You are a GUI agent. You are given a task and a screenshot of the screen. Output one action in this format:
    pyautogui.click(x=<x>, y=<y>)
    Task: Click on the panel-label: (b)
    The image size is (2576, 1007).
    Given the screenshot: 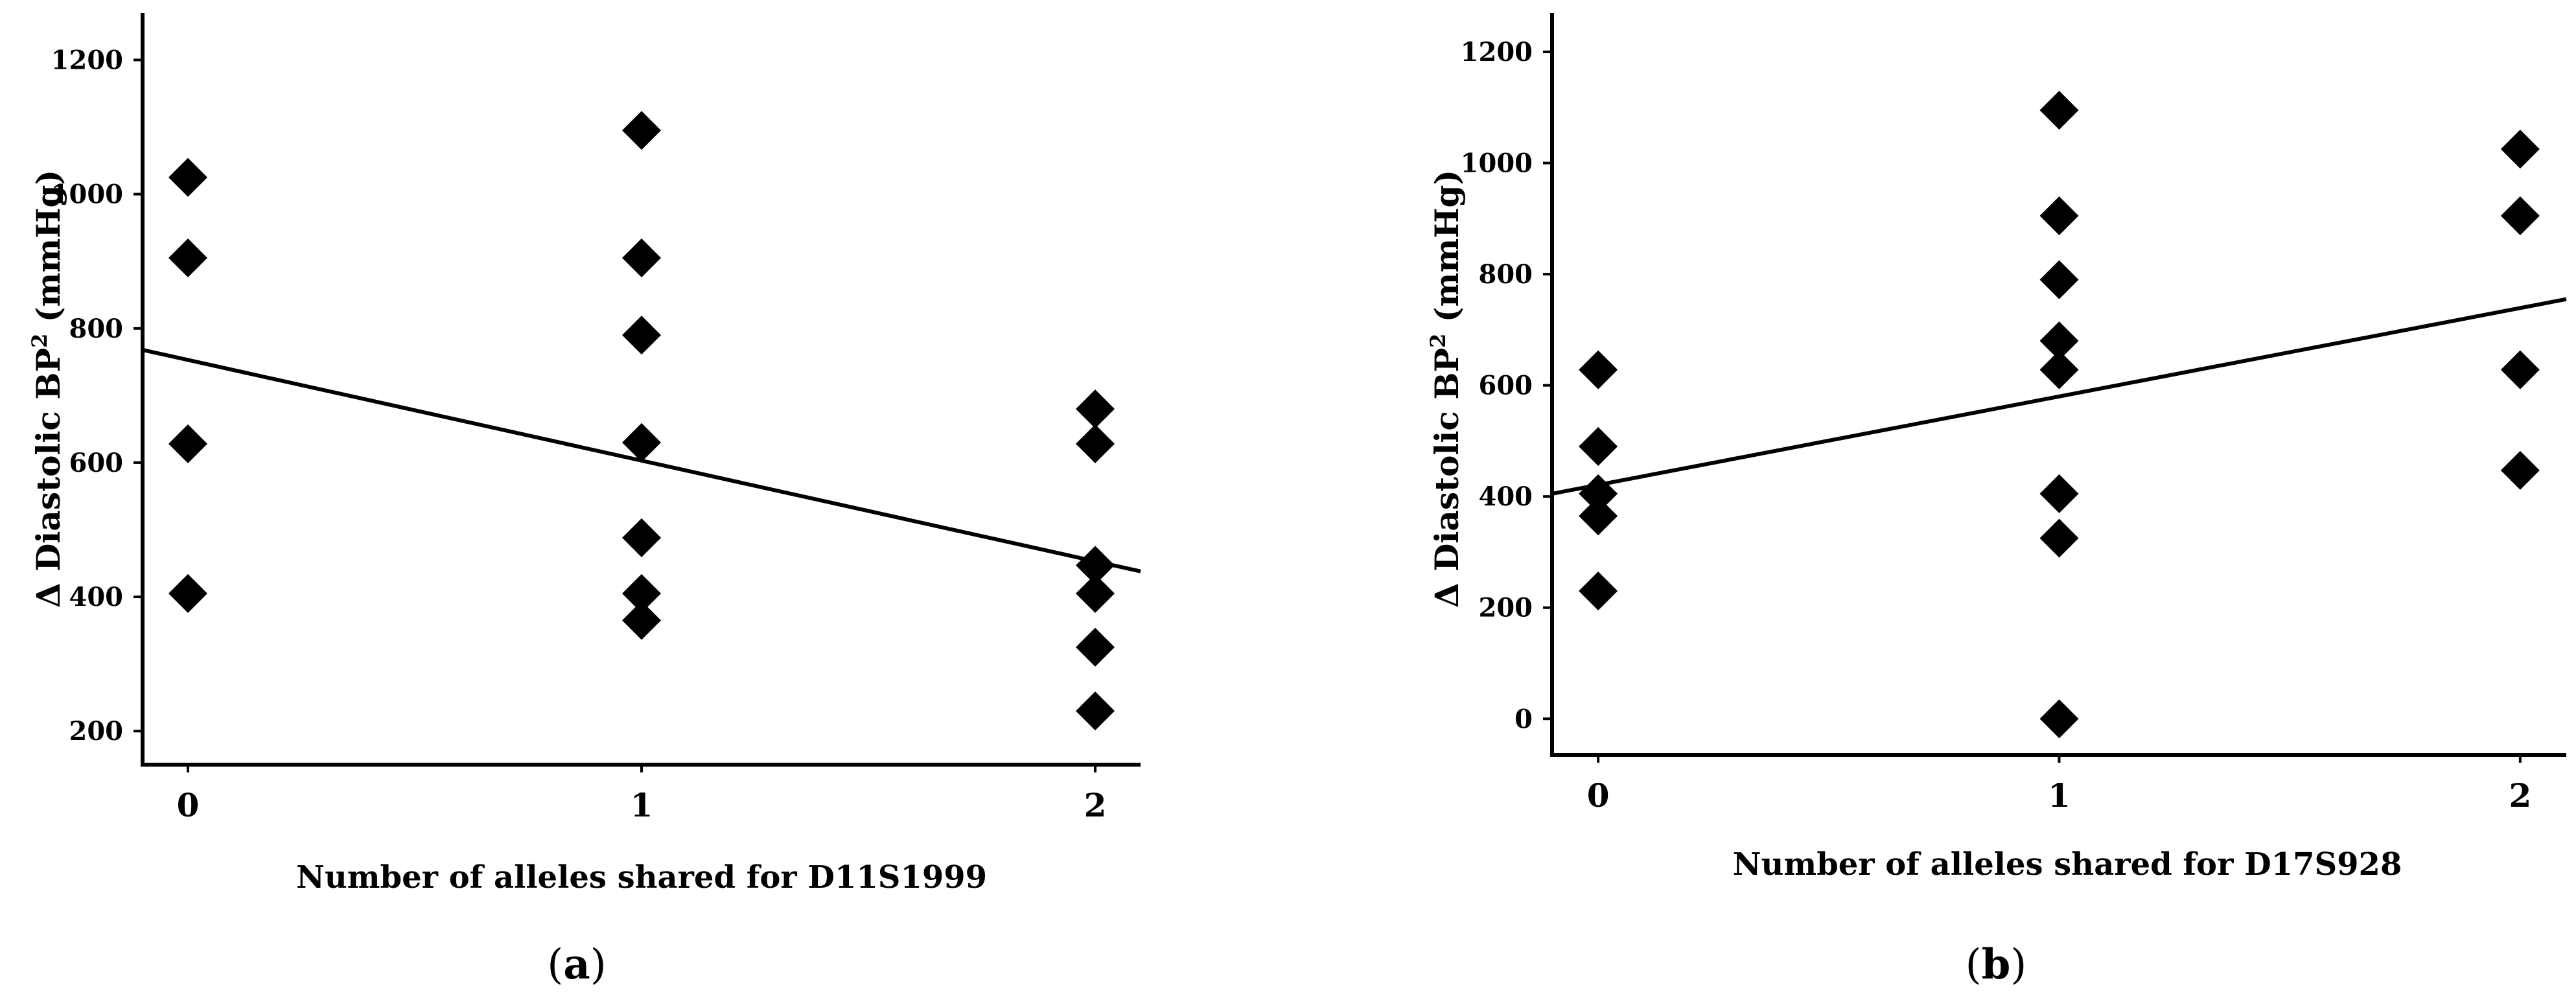 What is the action you would take?
    pyautogui.click(x=1997, y=964)
    